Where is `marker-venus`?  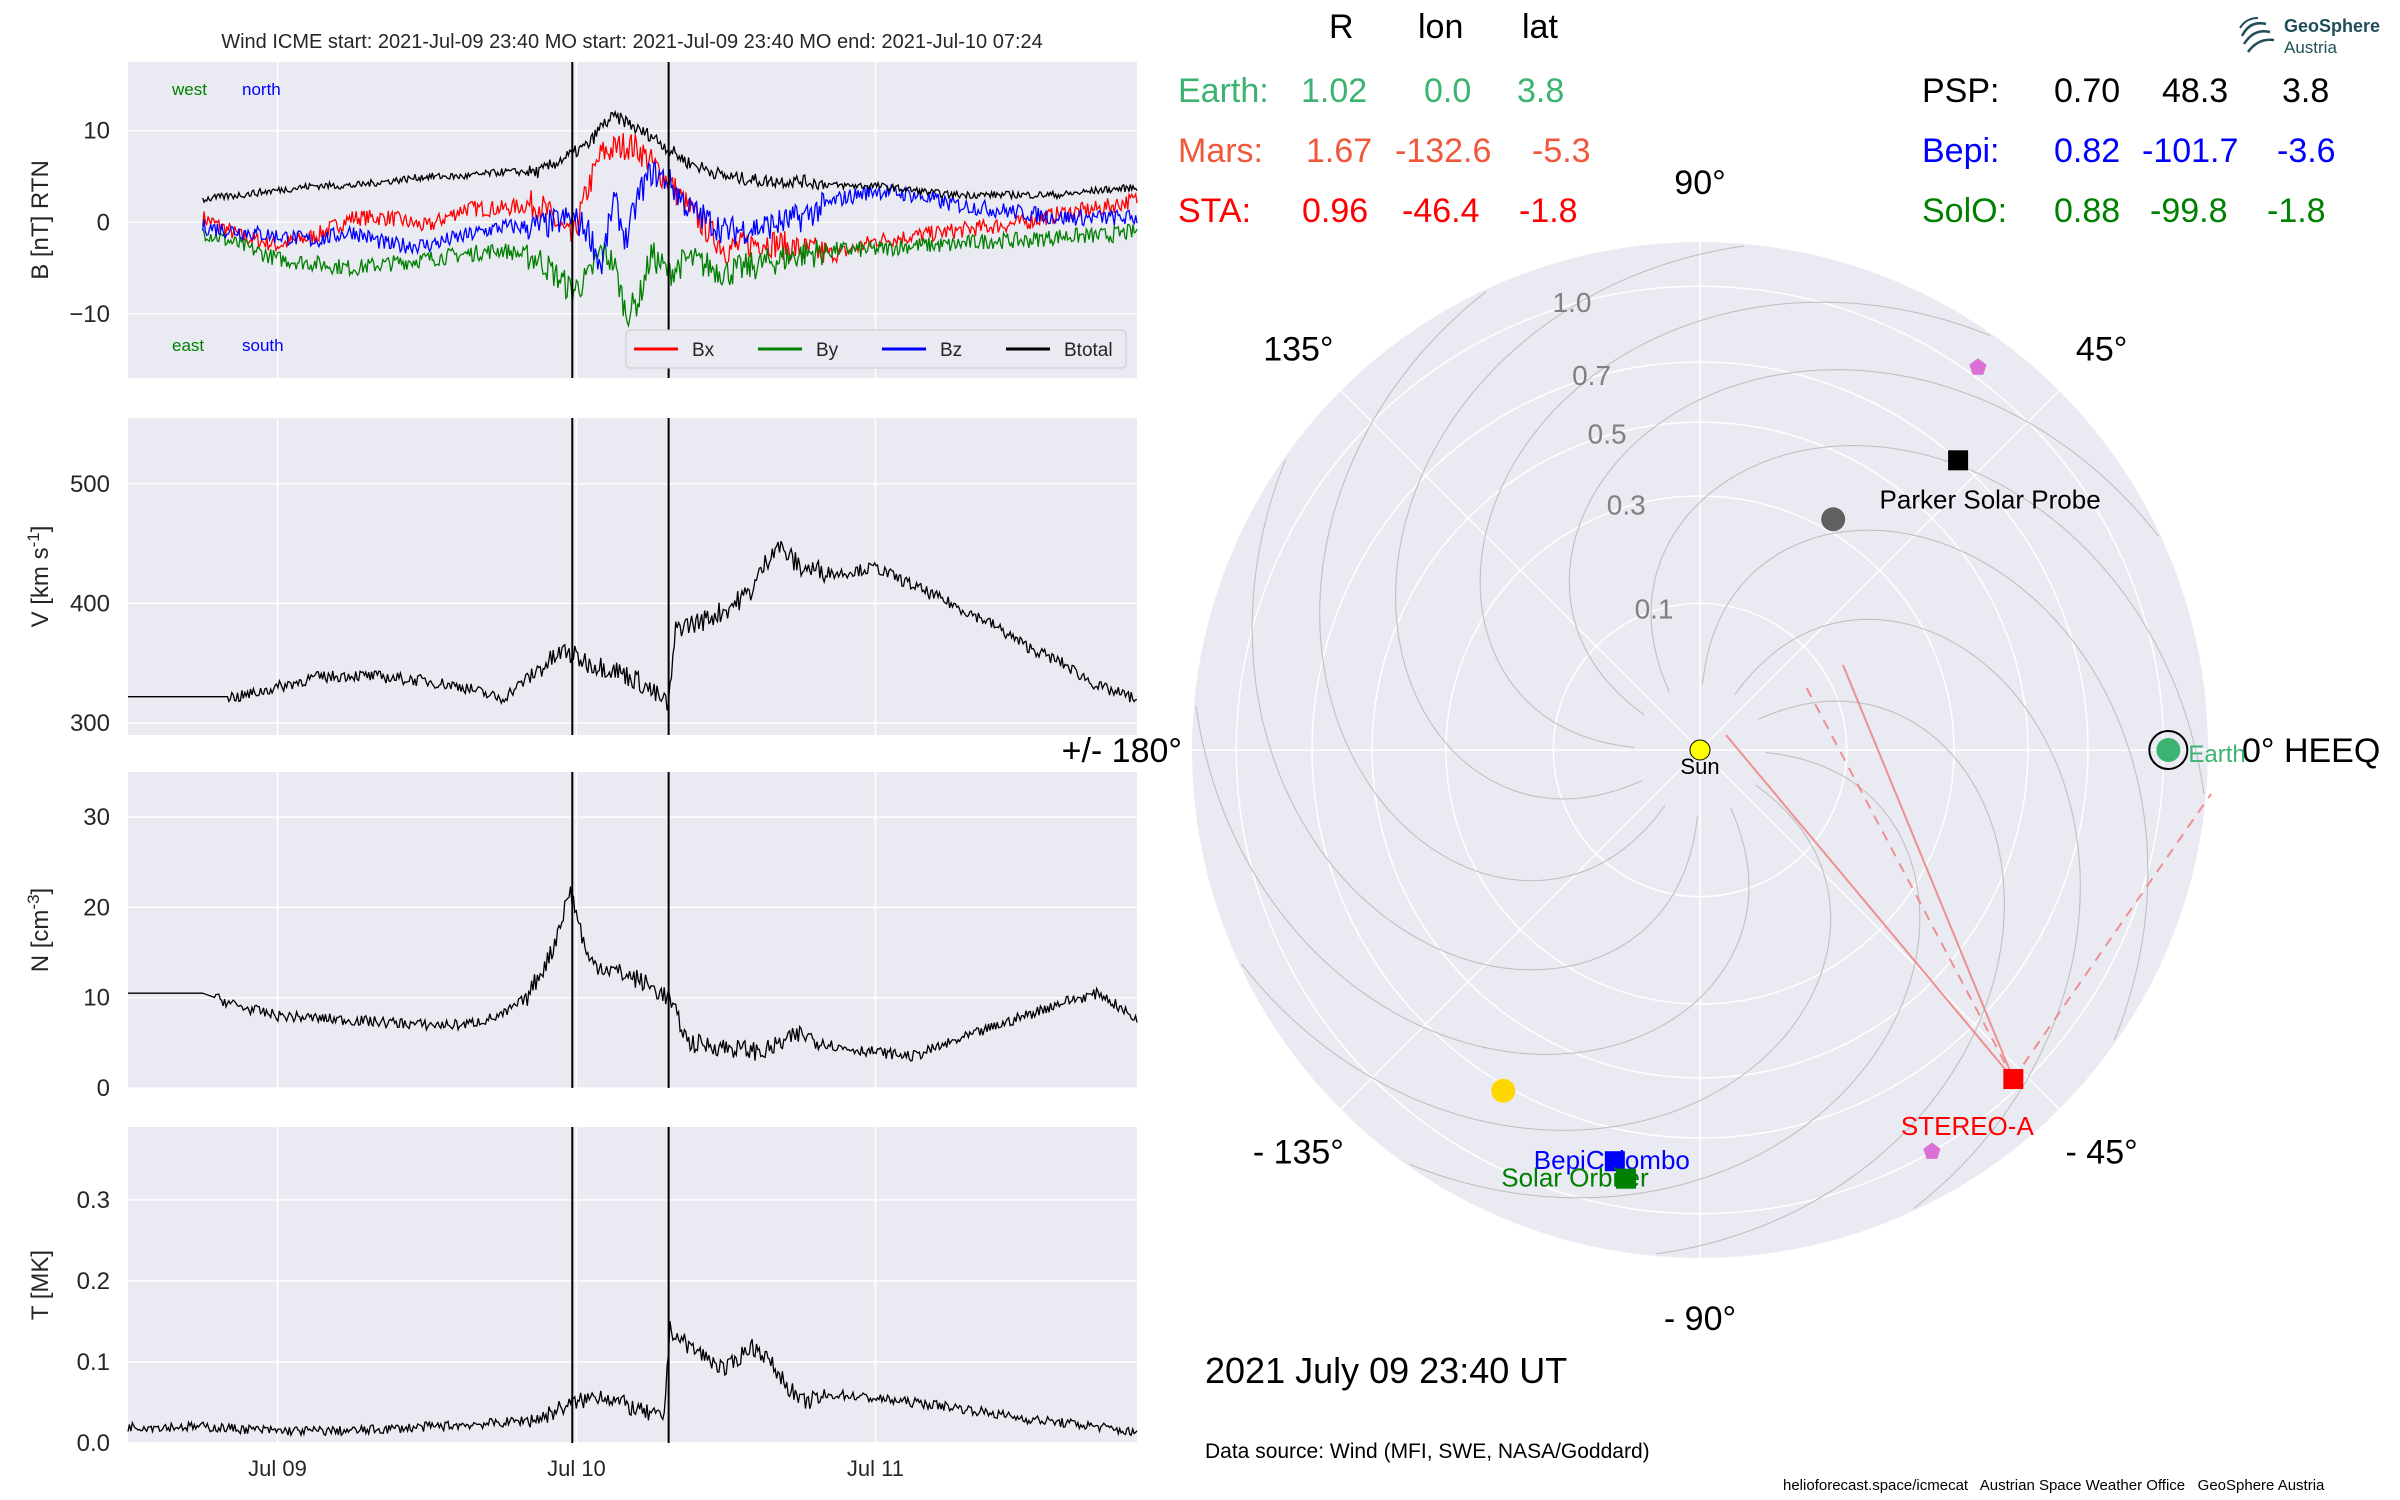
marker-venus is located at coordinates (1503, 1090).